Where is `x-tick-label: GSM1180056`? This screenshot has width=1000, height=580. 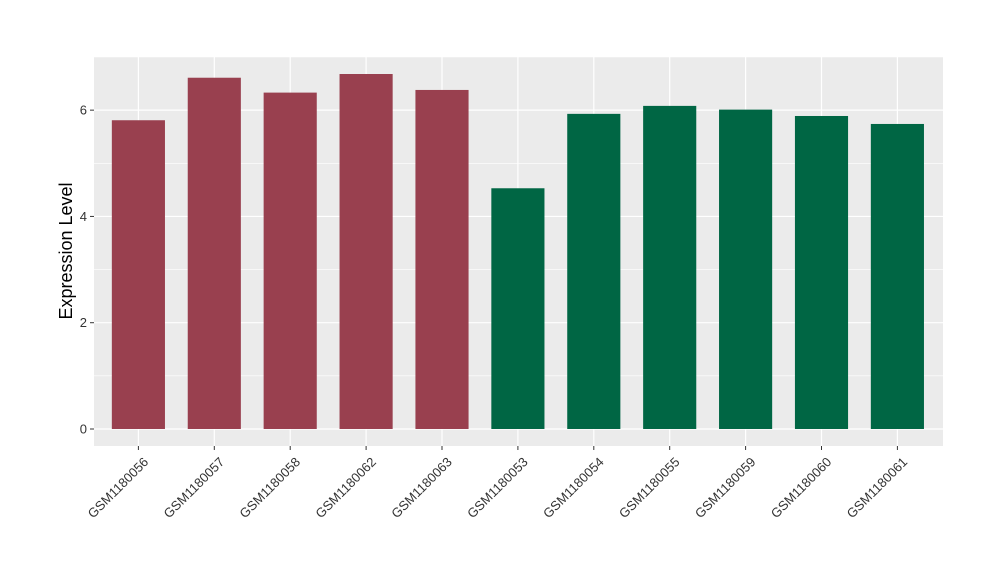 x-tick-label: GSM1180056 is located at coordinates (118, 487).